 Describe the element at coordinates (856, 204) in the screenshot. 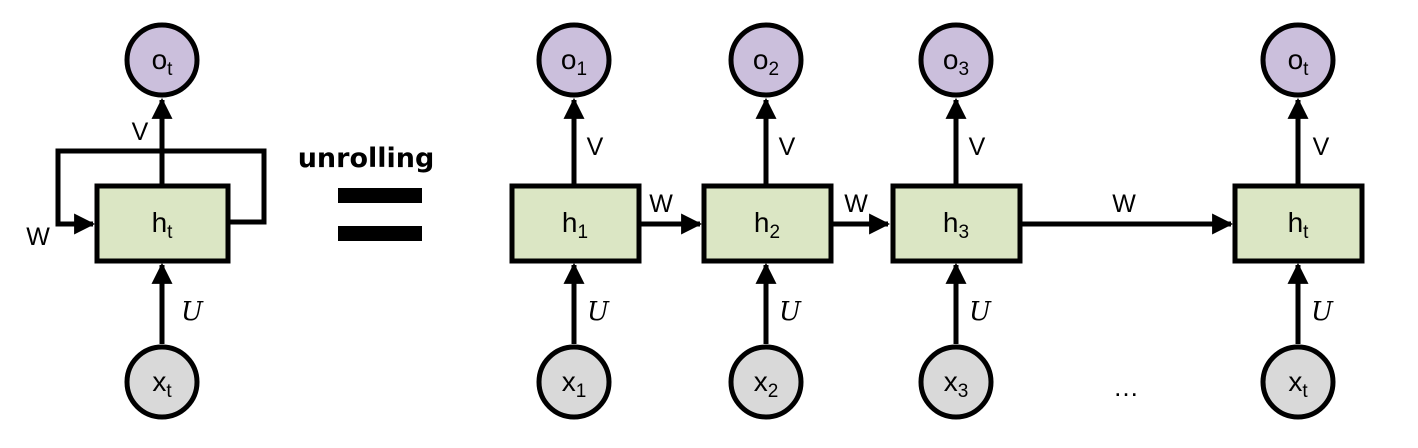

I see `w-label-2: W` at that location.